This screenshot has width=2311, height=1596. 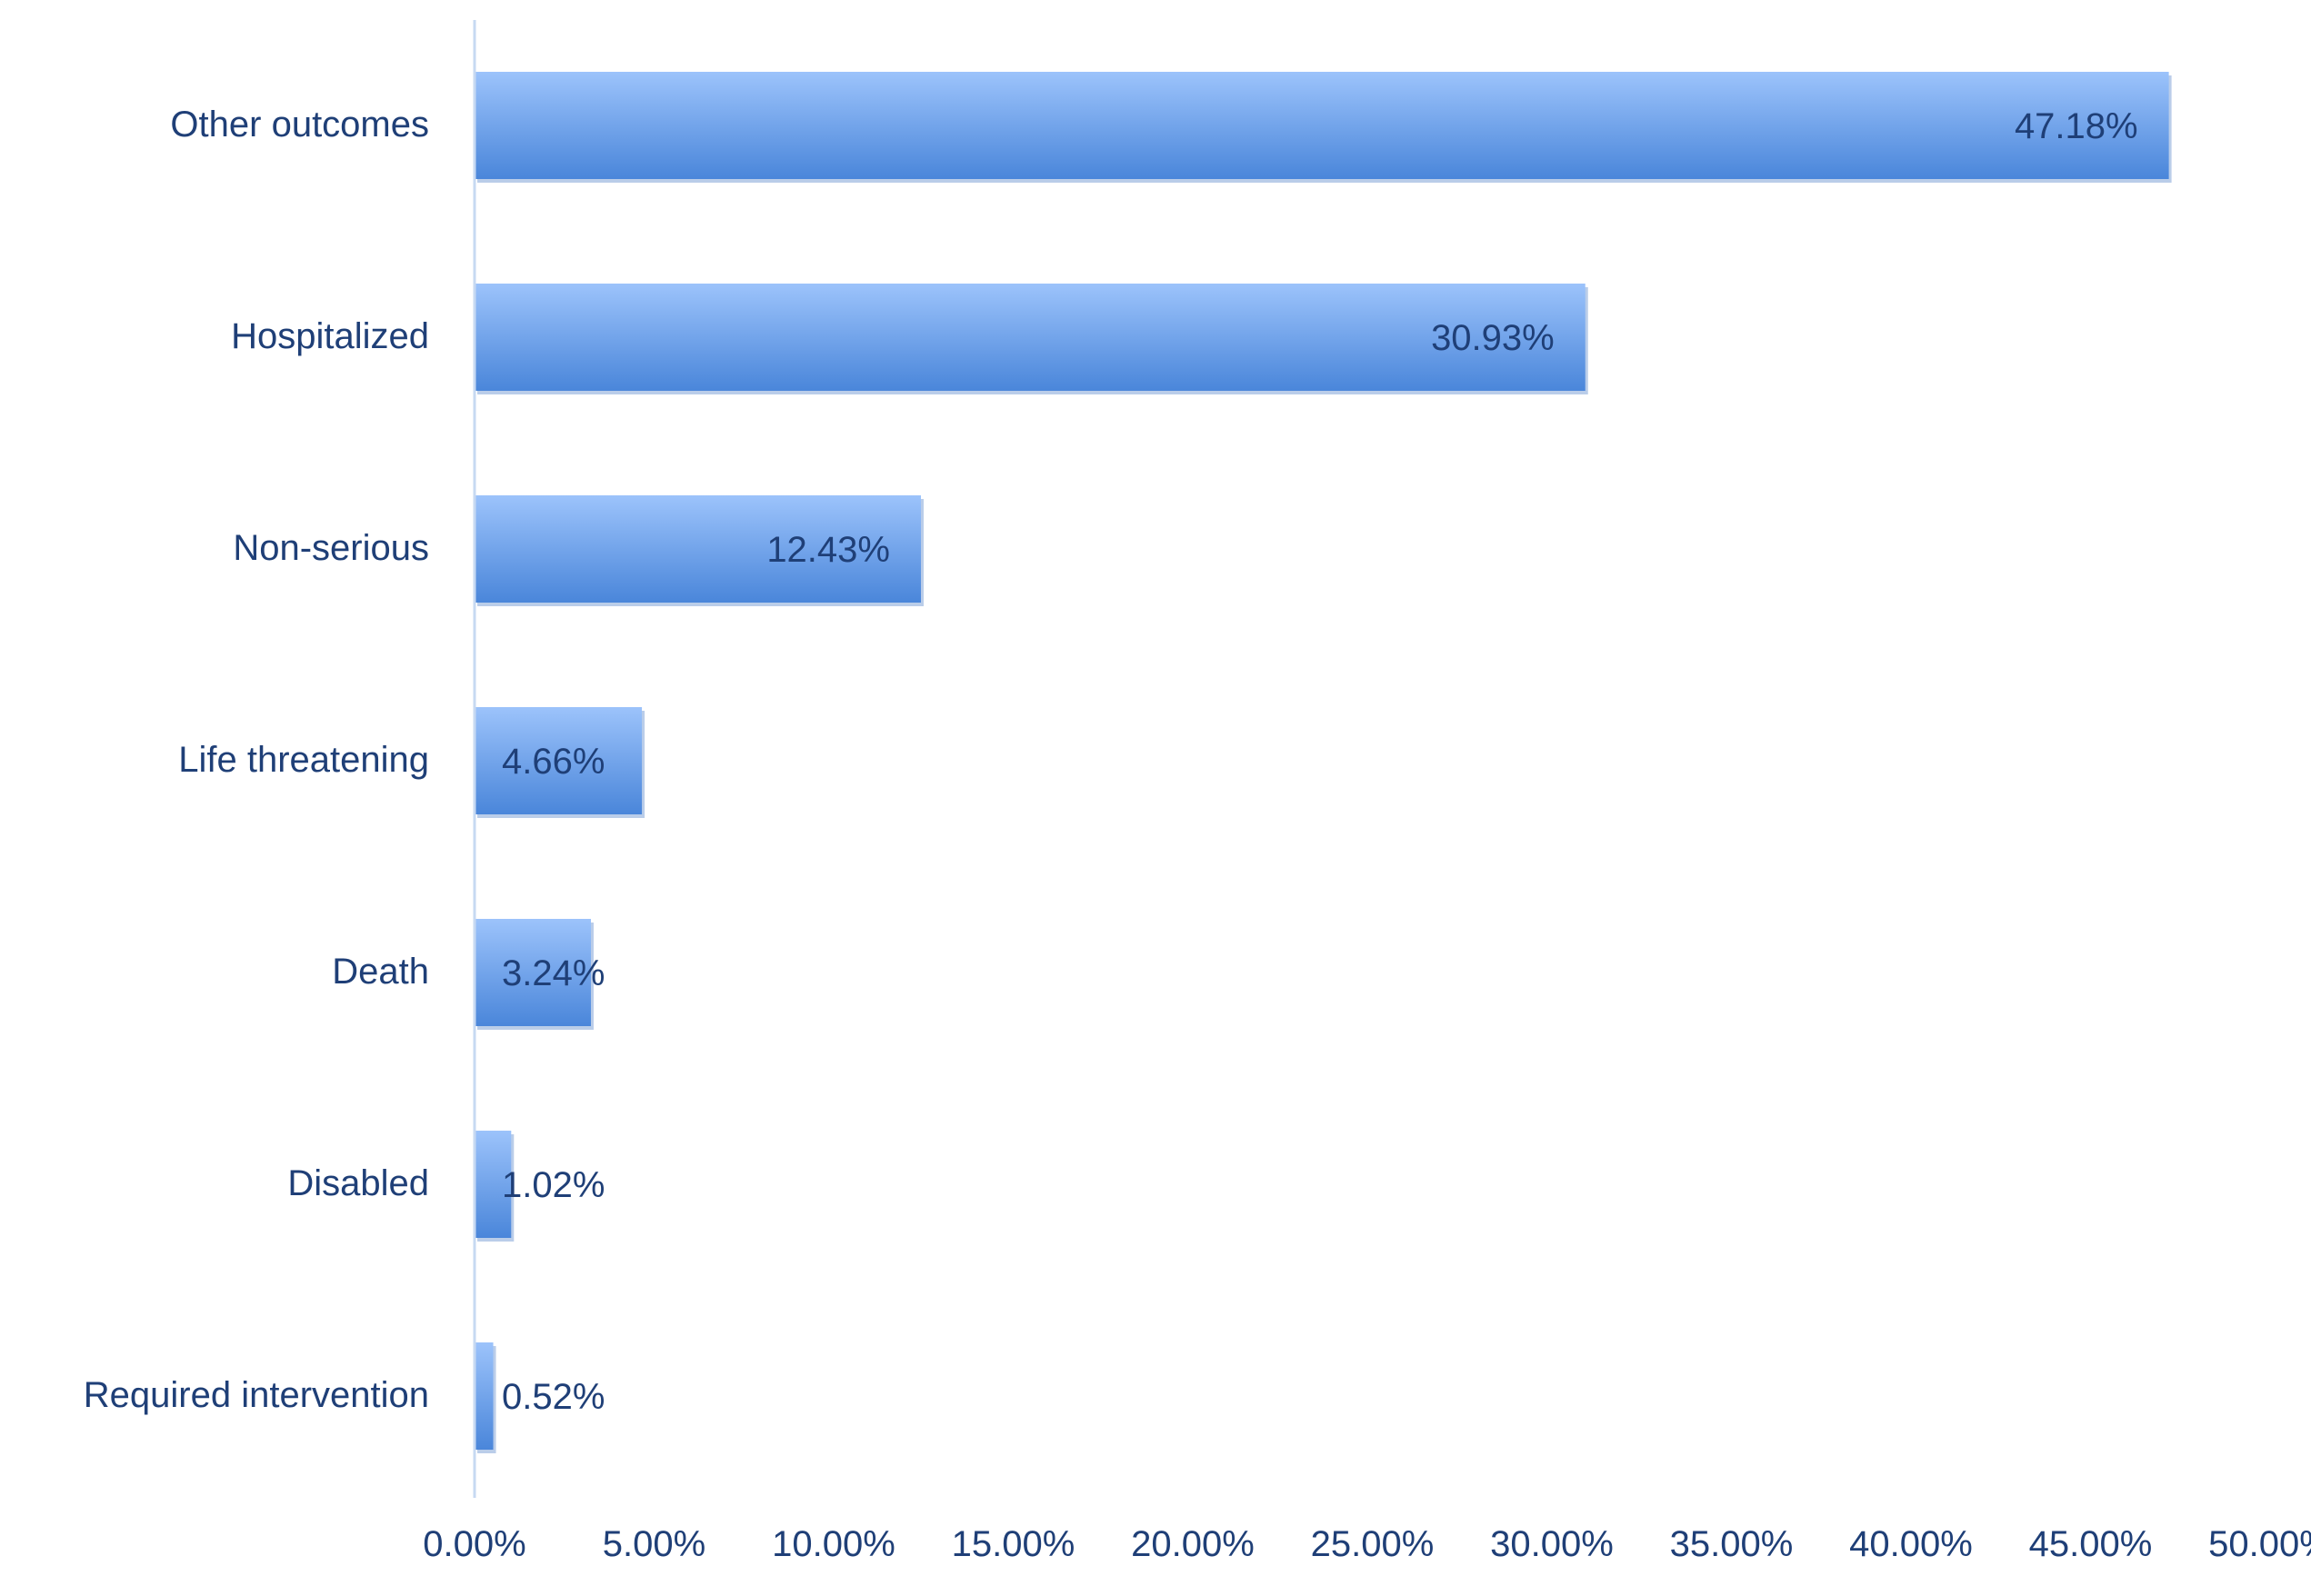 What do you see at coordinates (2259, 1544) in the screenshot?
I see `x-tick-label: 50.00%` at bounding box center [2259, 1544].